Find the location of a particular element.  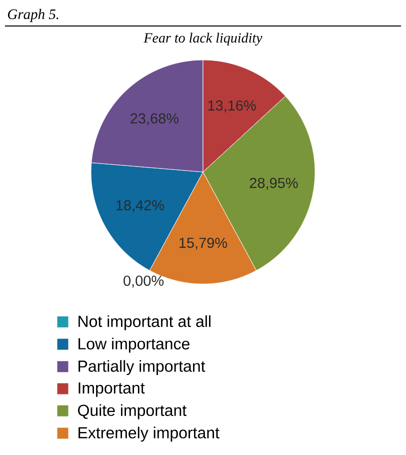

legend-label: Important is located at coordinates (111, 389).